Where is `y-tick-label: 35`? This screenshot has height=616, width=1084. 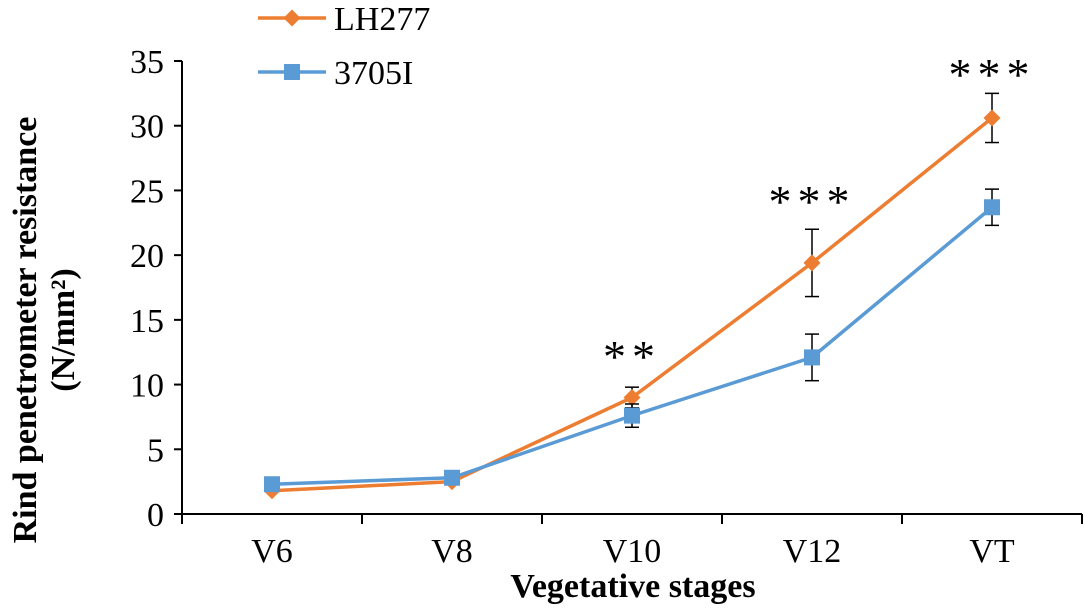
y-tick-label: 35 is located at coordinates (147, 62).